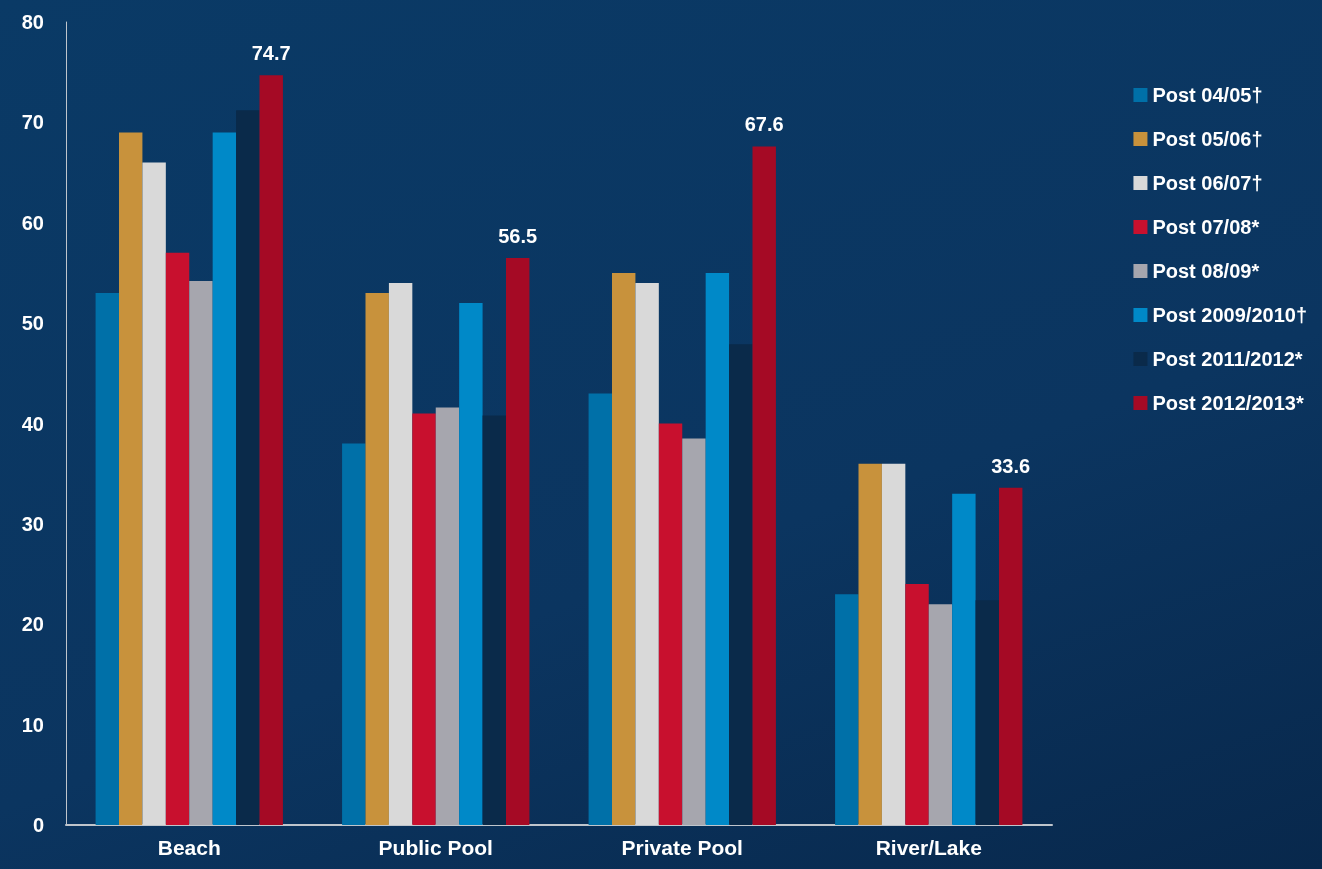 The height and width of the screenshot is (869, 1322). What do you see at coordinates (32, 323) in the screenshot?
I see `y-tick-label: 50` at bounding box center [32, 323].